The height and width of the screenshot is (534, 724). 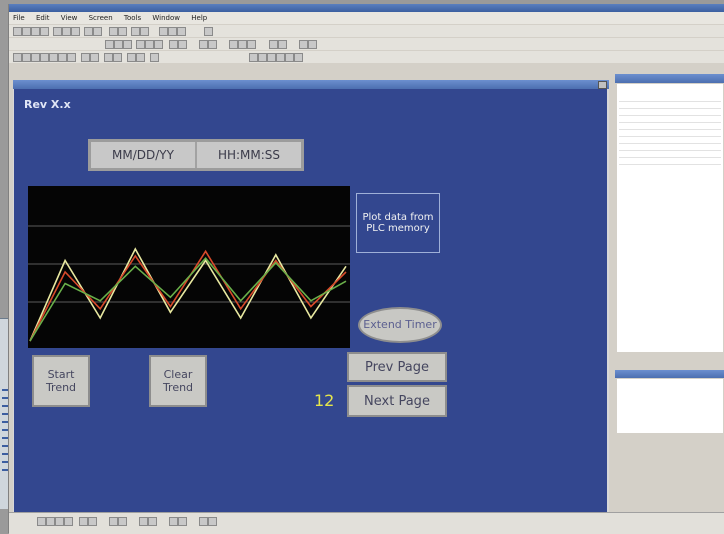 I want to click on menu-item-help: Help, so click(x=199, y=18).